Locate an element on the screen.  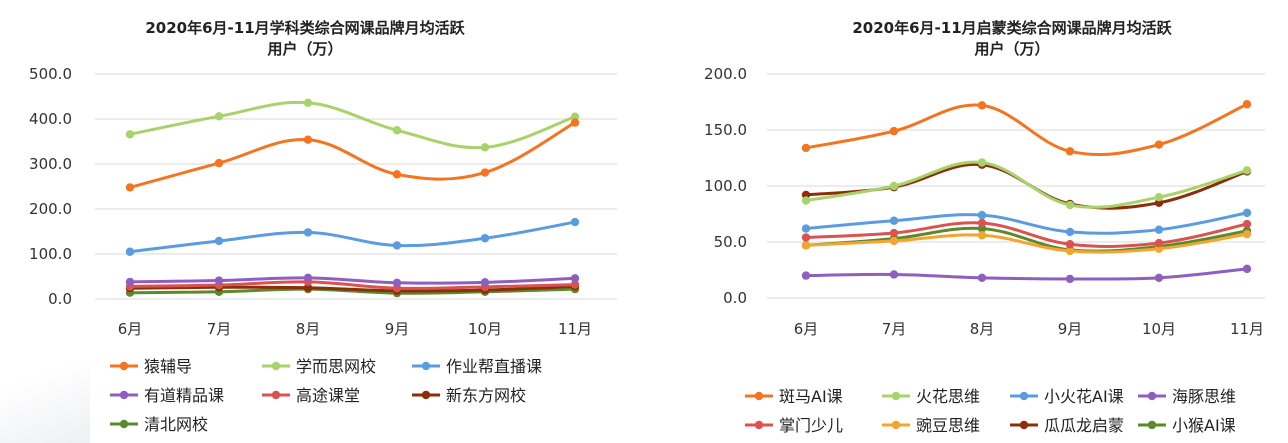
chart-1-x-tick-label: 6月 is located at coordinates (130, 329).